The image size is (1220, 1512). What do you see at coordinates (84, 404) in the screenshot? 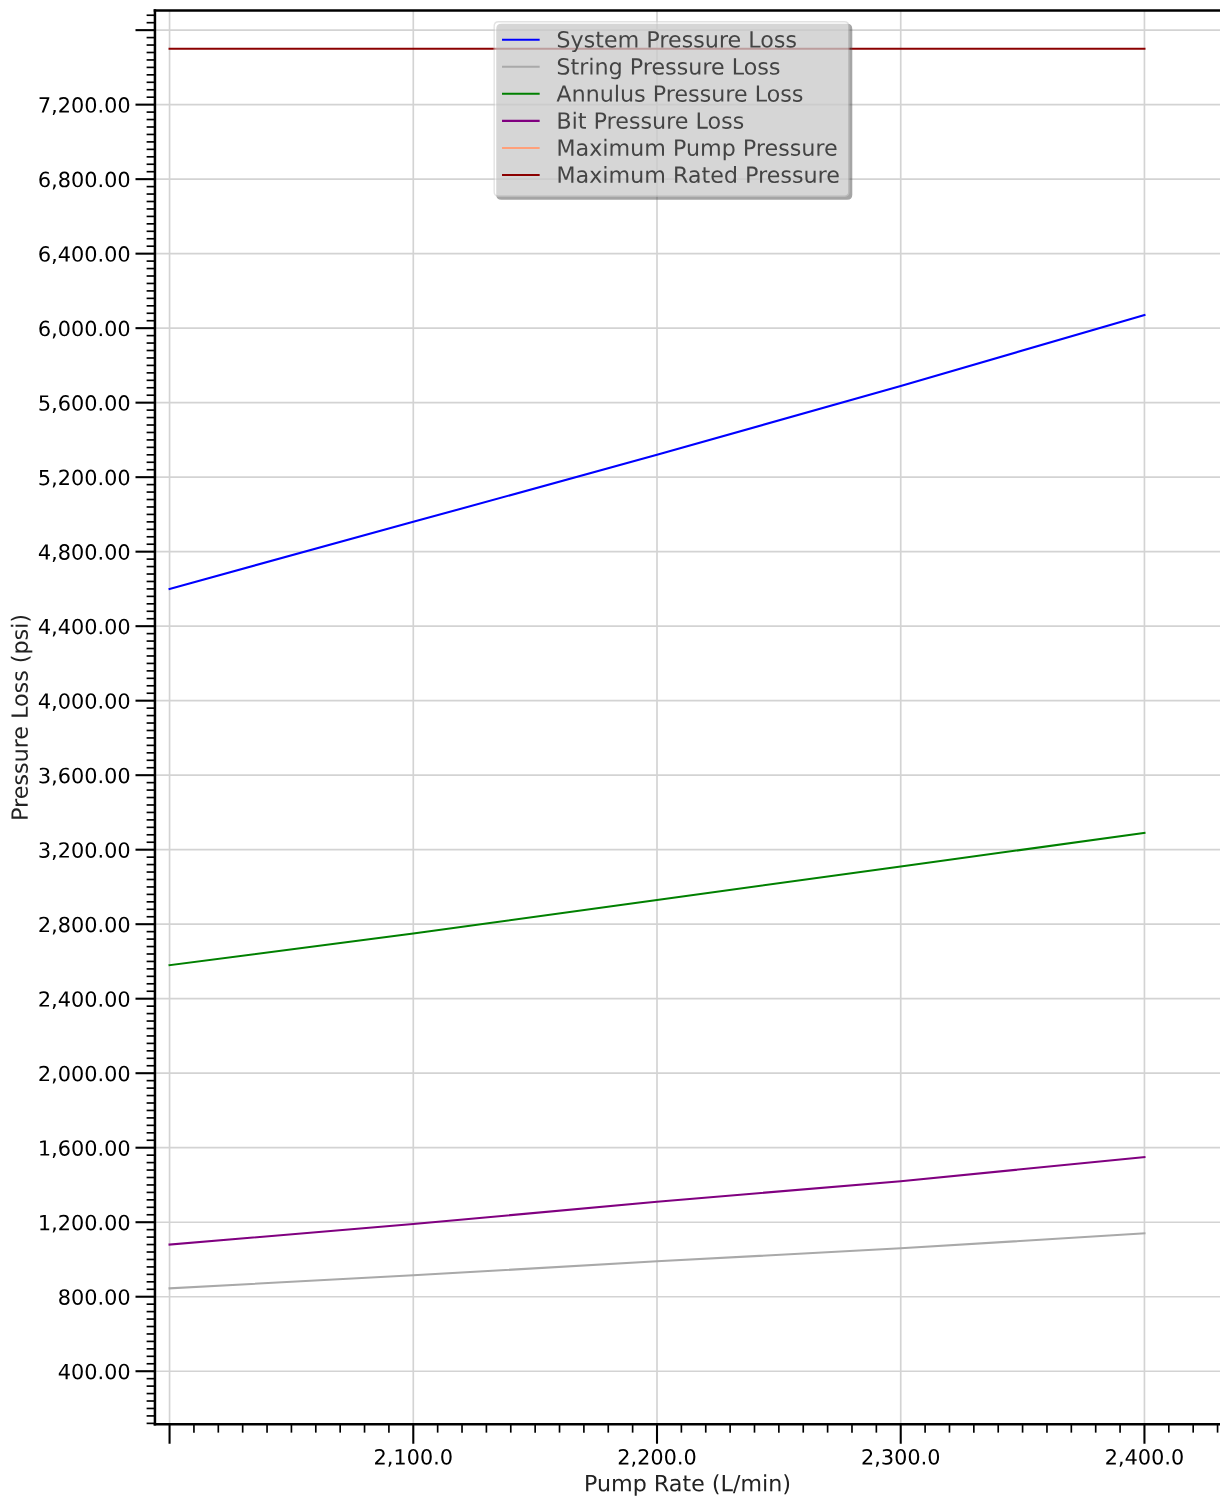
I see `y-tick-label: 5,600.00` at bounding box center [84, 404].